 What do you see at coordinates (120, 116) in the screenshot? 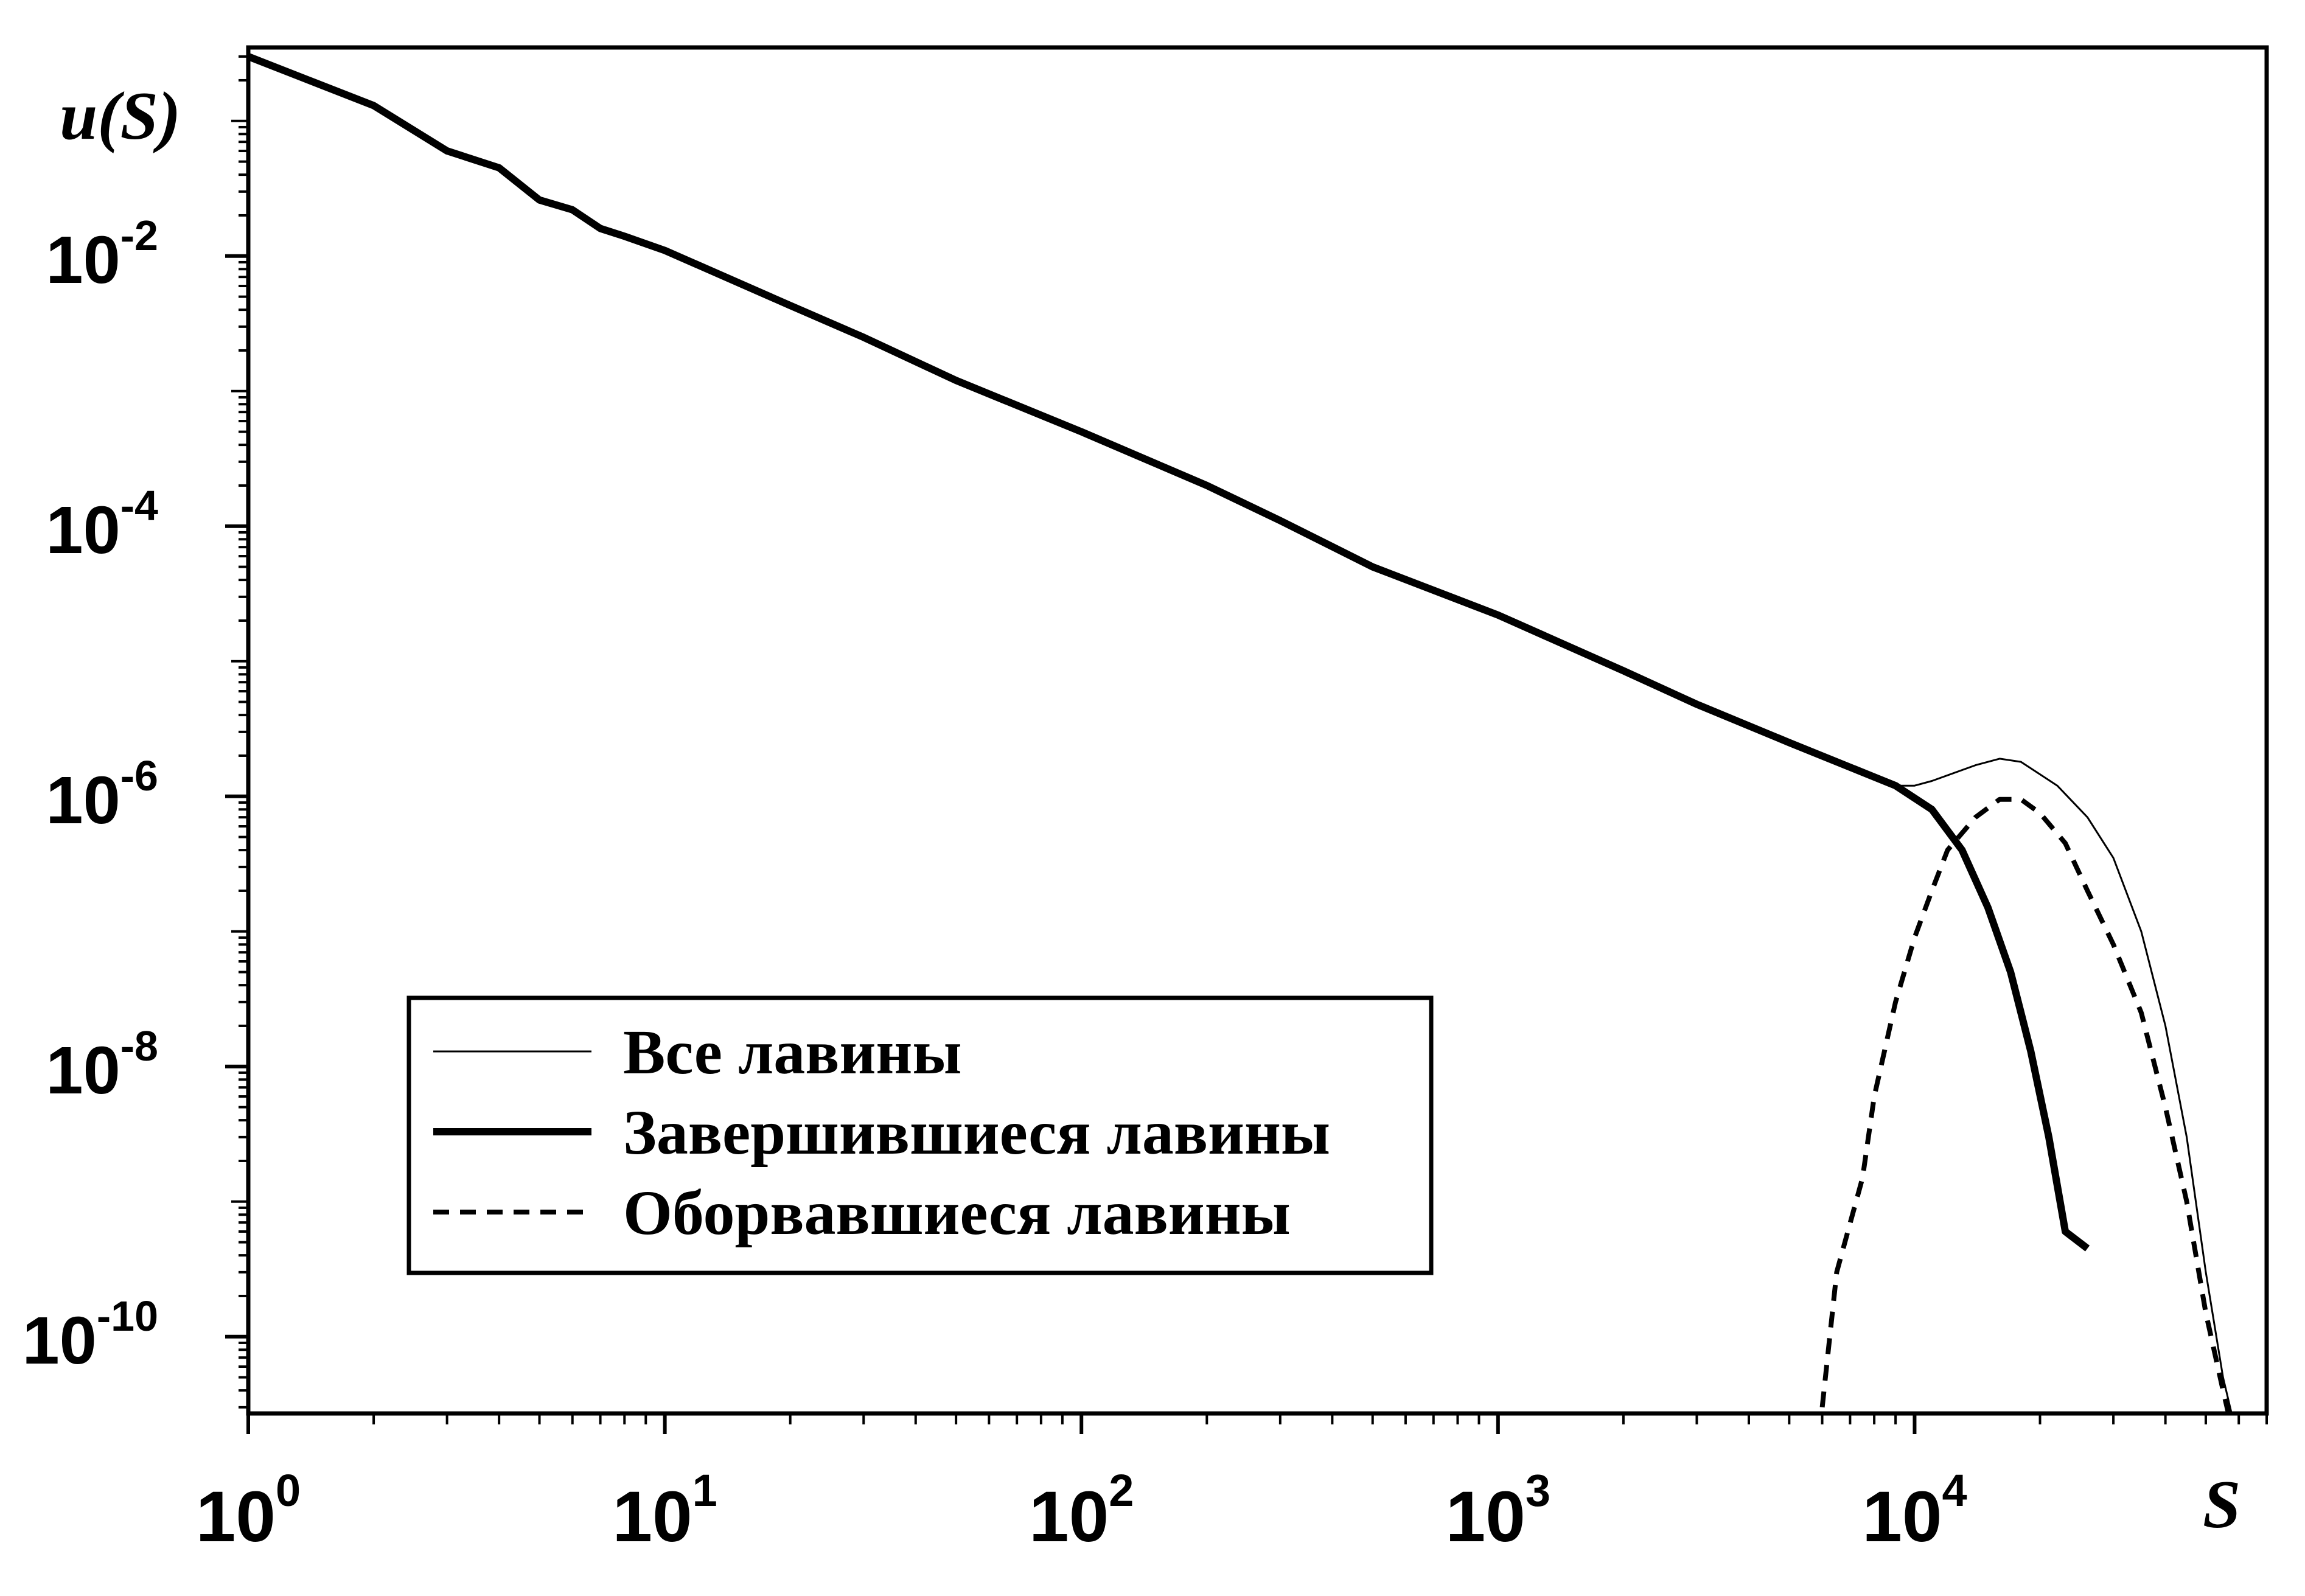
I see `y-axis-label: u(S)` at bounding box center [120, 116].